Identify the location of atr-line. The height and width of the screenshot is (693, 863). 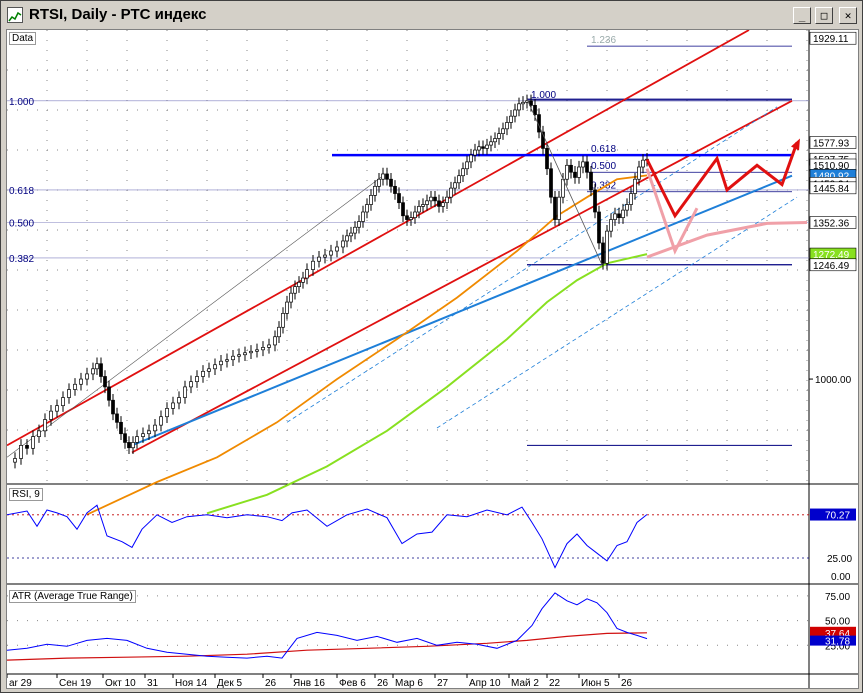
(327, 625).